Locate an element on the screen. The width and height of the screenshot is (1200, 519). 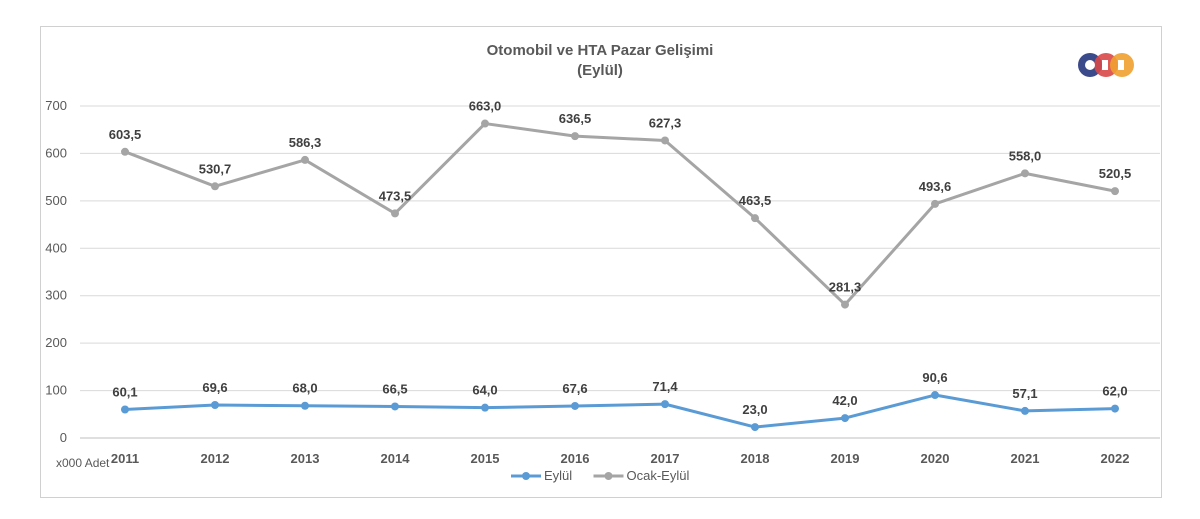
x-tick-label: 2015 is located at coordinates (485, 458).